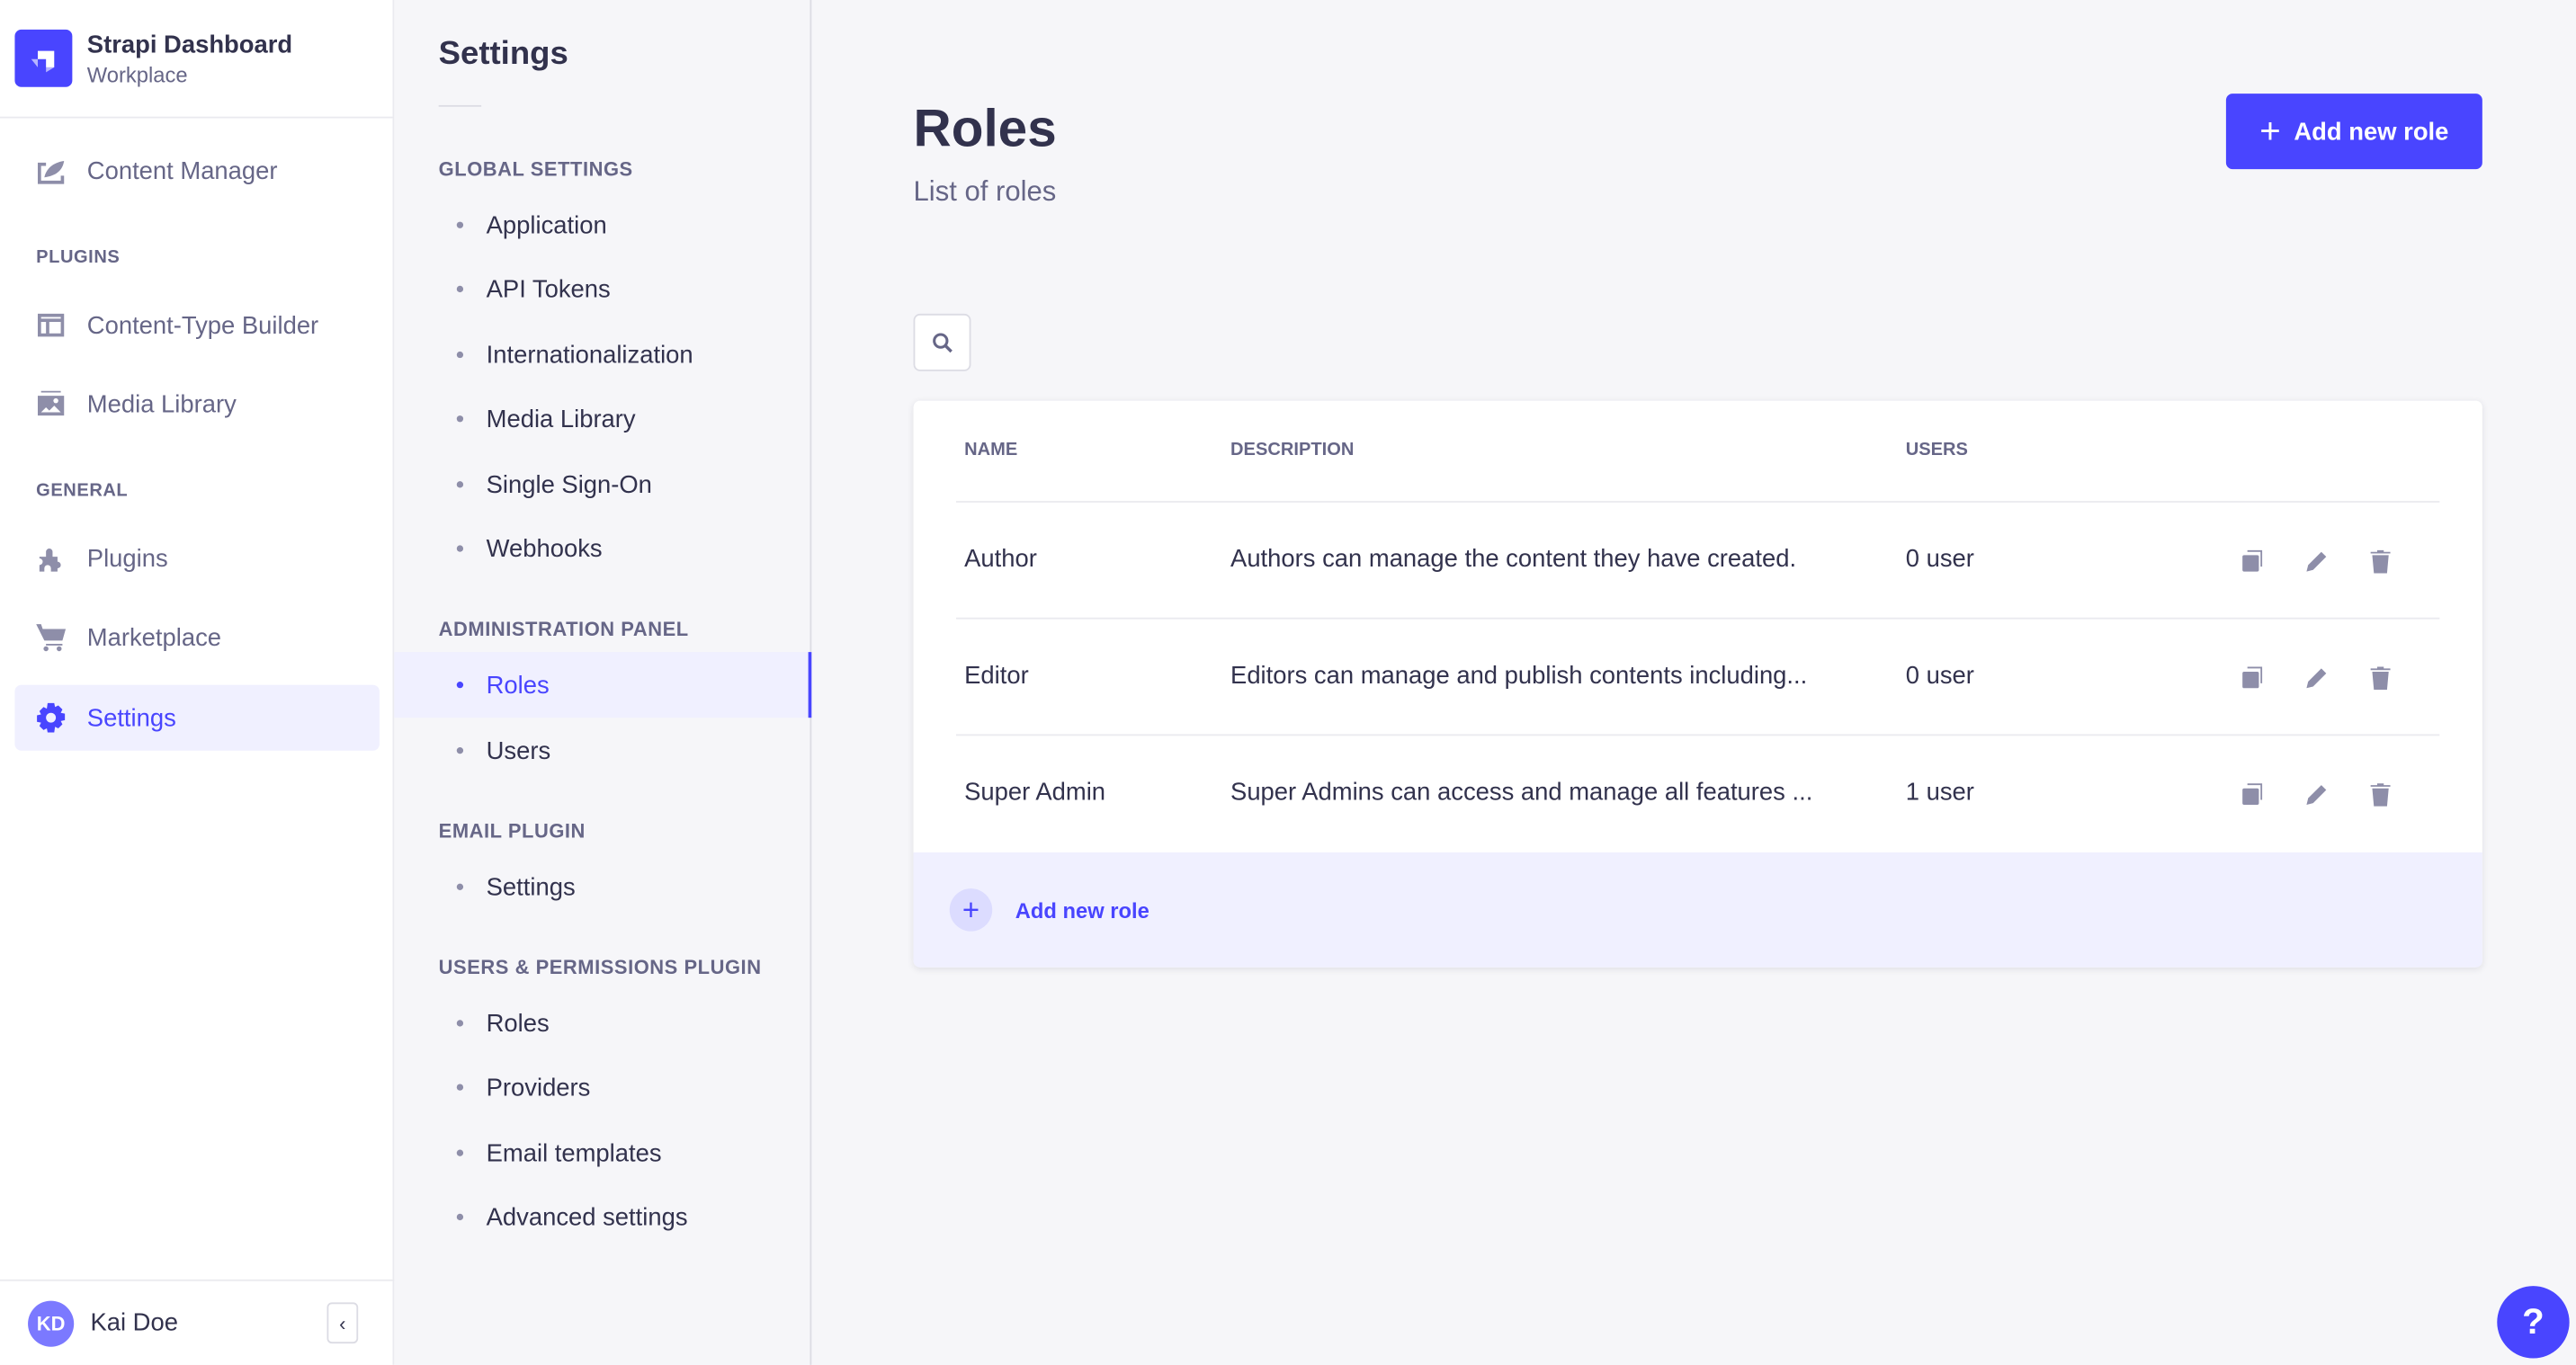 Image resolution: width=2576 pixels, height=1365 pixels. I want to click on avatar: KD, so click(51, 1322).